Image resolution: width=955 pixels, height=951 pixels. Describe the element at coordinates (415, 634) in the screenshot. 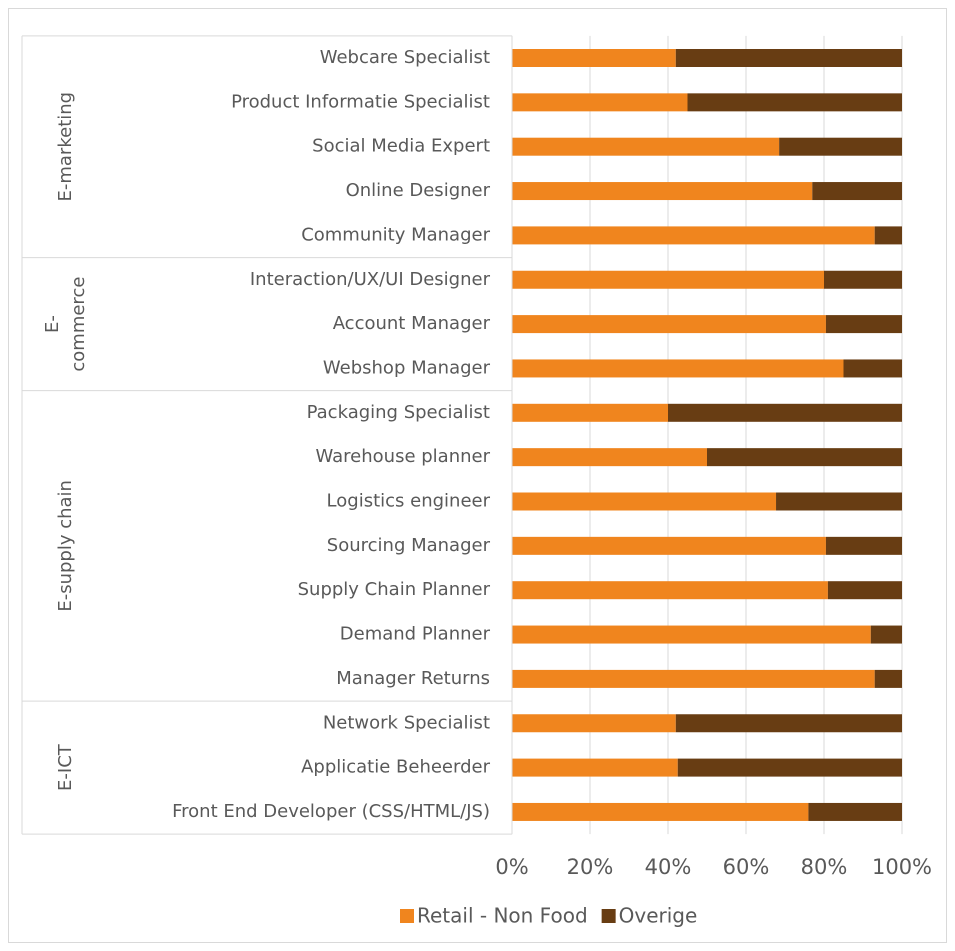

I see `category-label: Demand Planner` at that location.